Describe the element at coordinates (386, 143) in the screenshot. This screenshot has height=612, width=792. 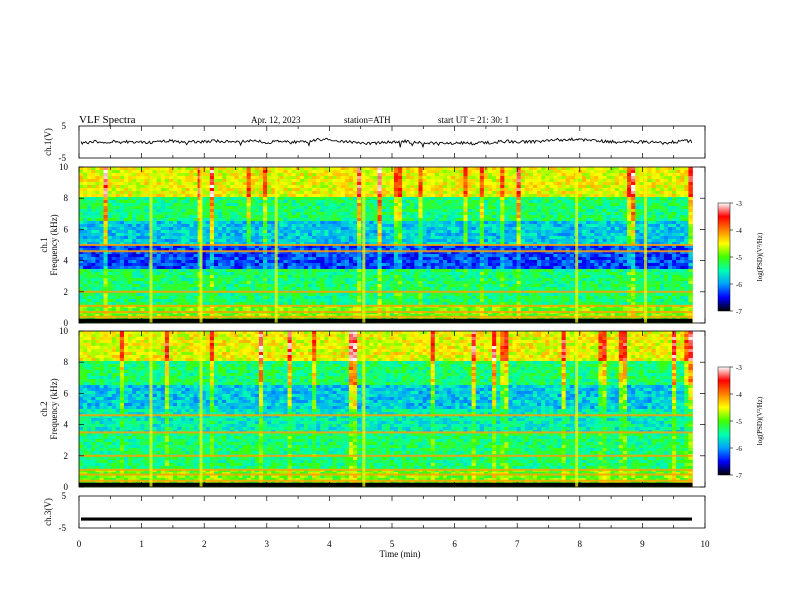
I see `ch1-waveform-series` at that location.